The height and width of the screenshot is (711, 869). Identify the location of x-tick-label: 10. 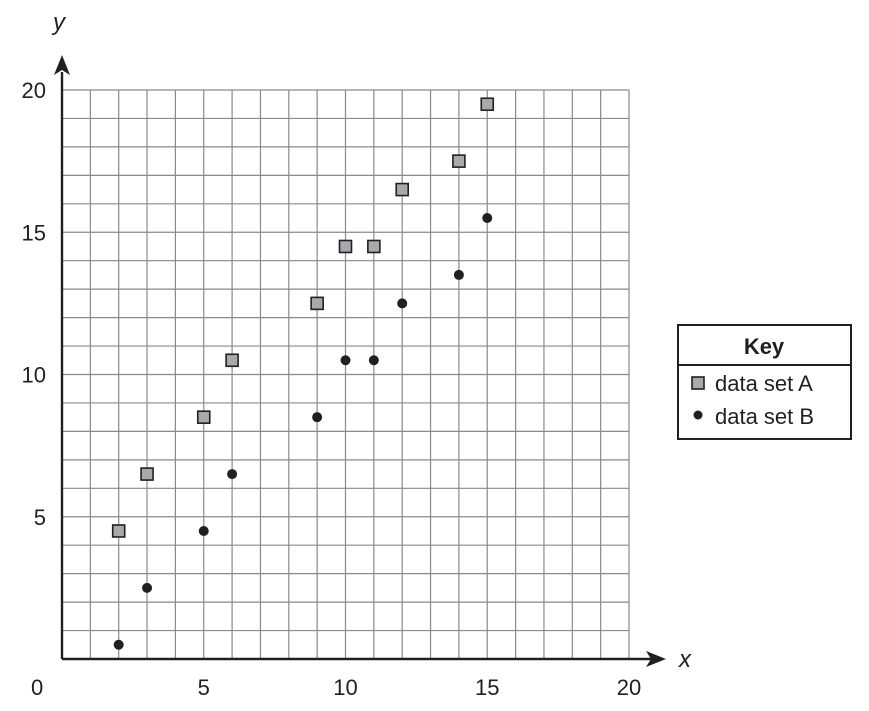
(345, 687).